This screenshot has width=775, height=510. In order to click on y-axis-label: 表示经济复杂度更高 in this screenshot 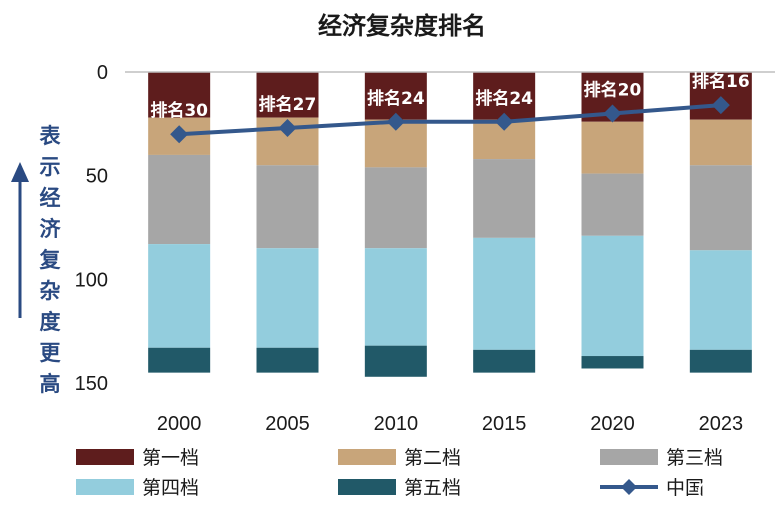, I will do `click(36, 260)`.